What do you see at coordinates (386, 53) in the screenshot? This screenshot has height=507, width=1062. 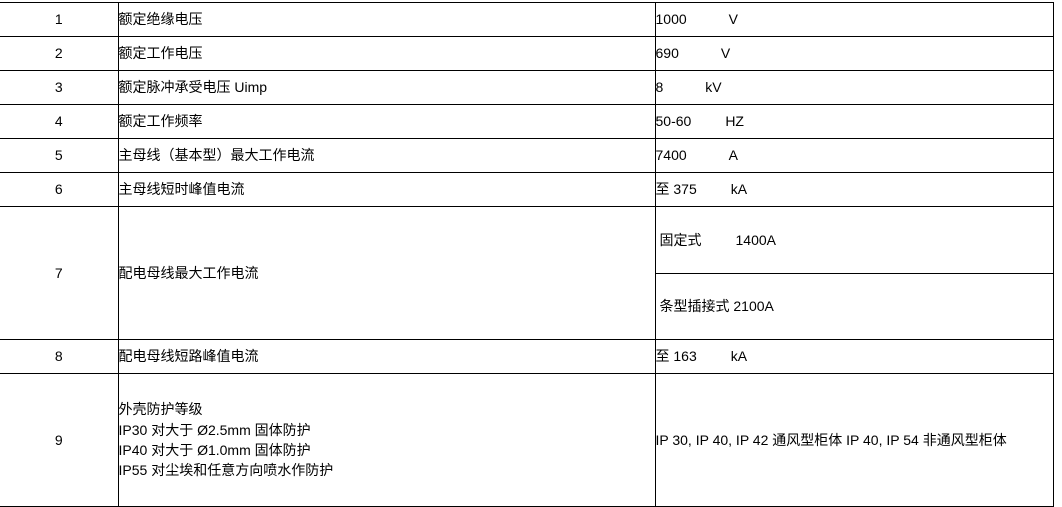 I see `row-description: 额定工作电压` at bounding box center [386, 53].